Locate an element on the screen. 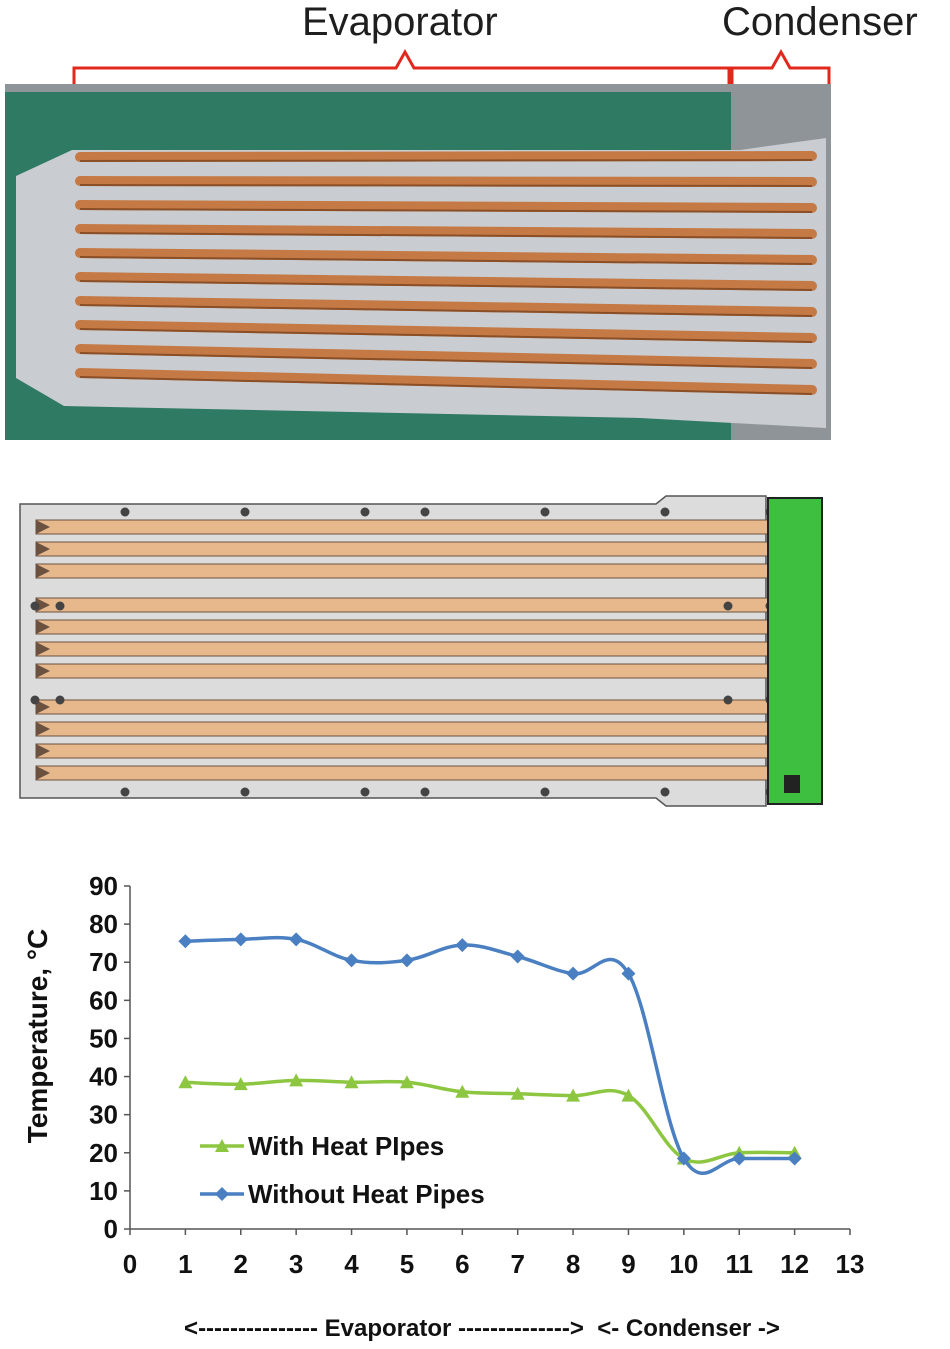 This screenshot has height=1349, width=950. chart-legend: With Heat PIpes Without Heat Pipes is located at coordinates (342, 1170).